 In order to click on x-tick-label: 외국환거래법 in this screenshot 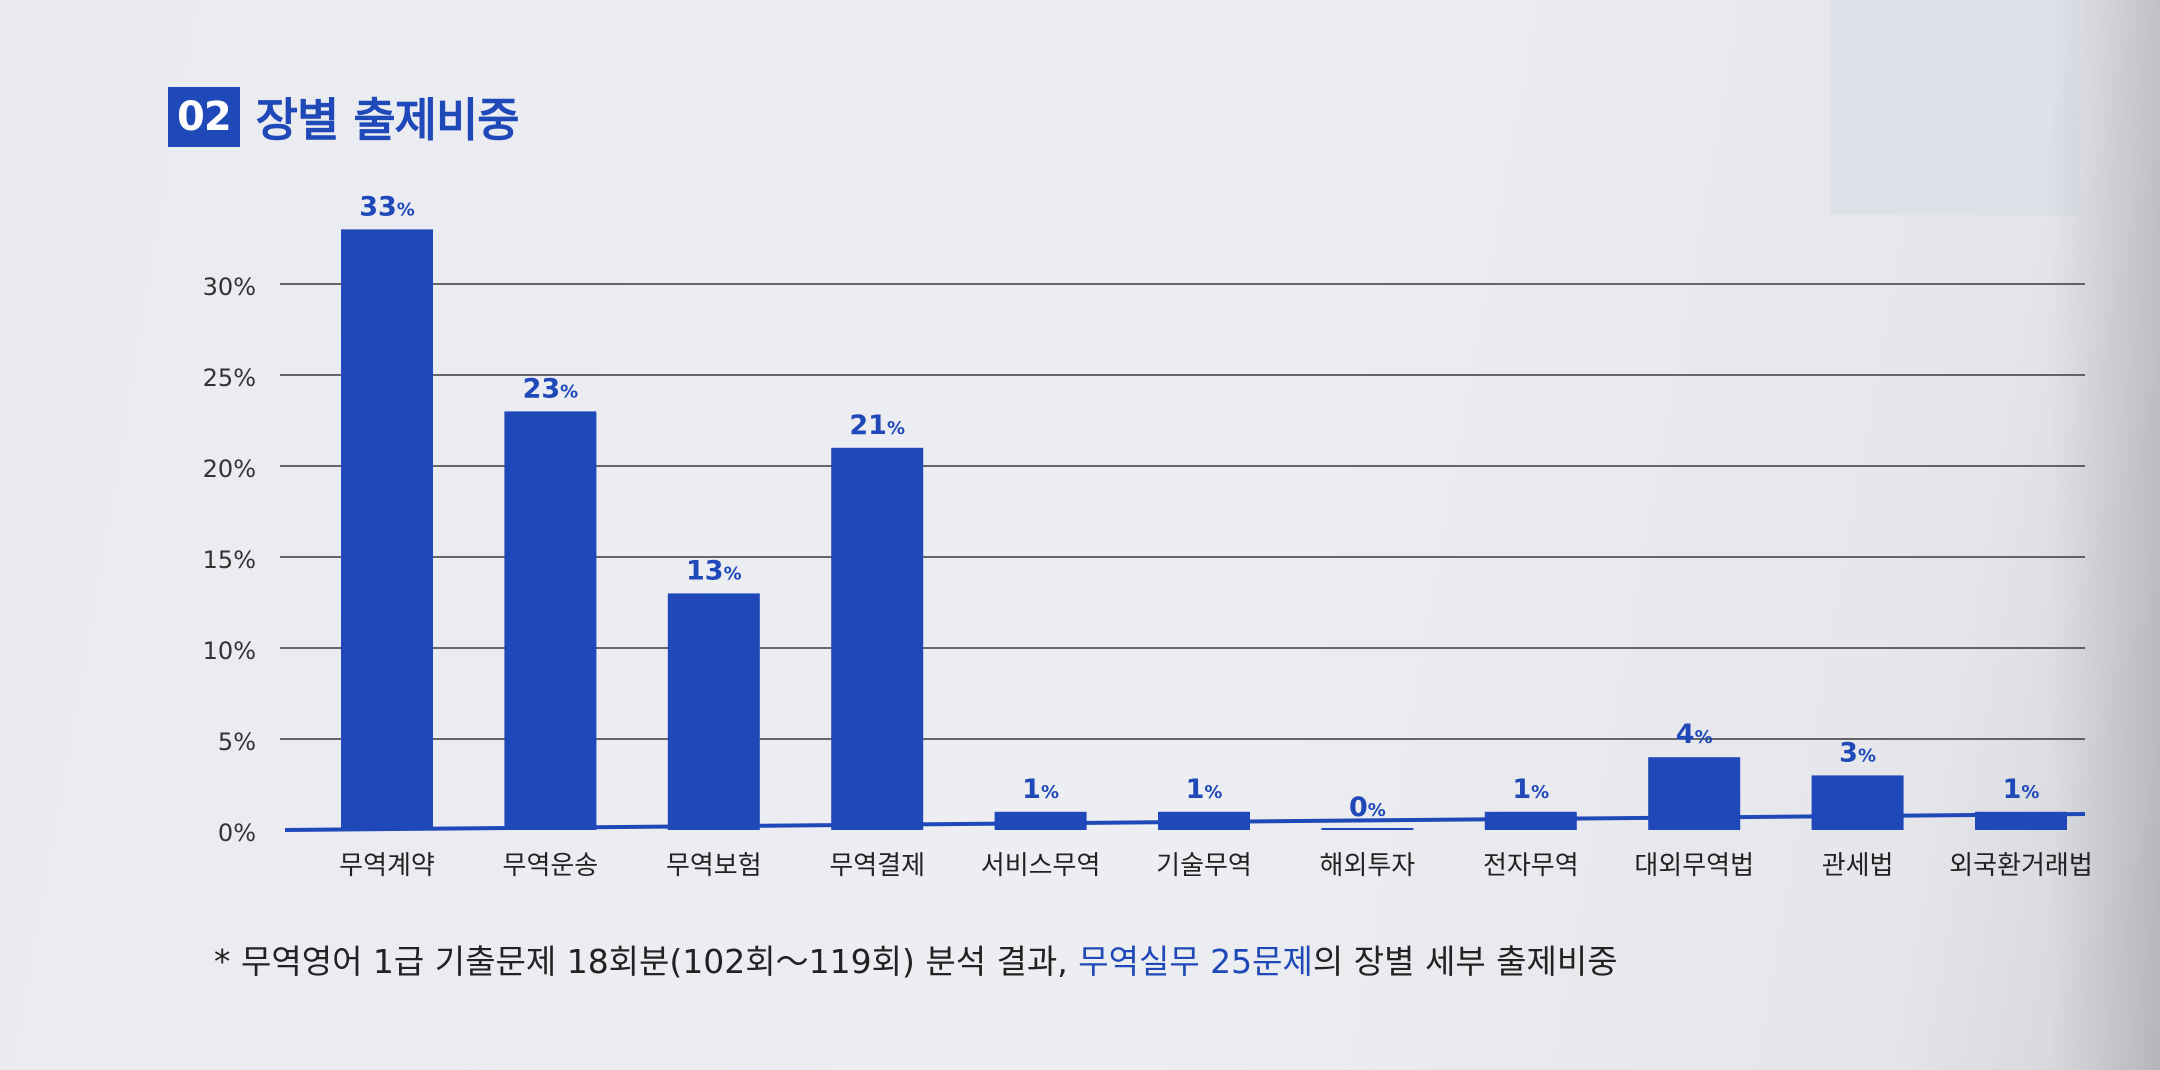, I will do `click(2021, 866)`.